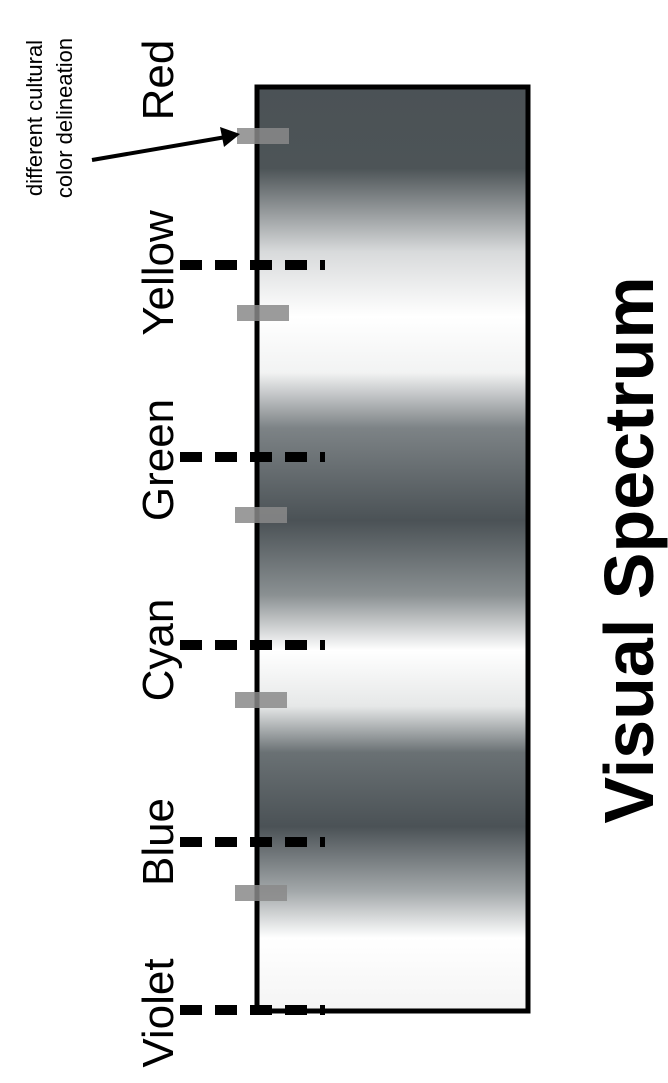 The height and width of the screenshot is (1083, 668). I want to click on annotation-arrow, so click(165, 144).